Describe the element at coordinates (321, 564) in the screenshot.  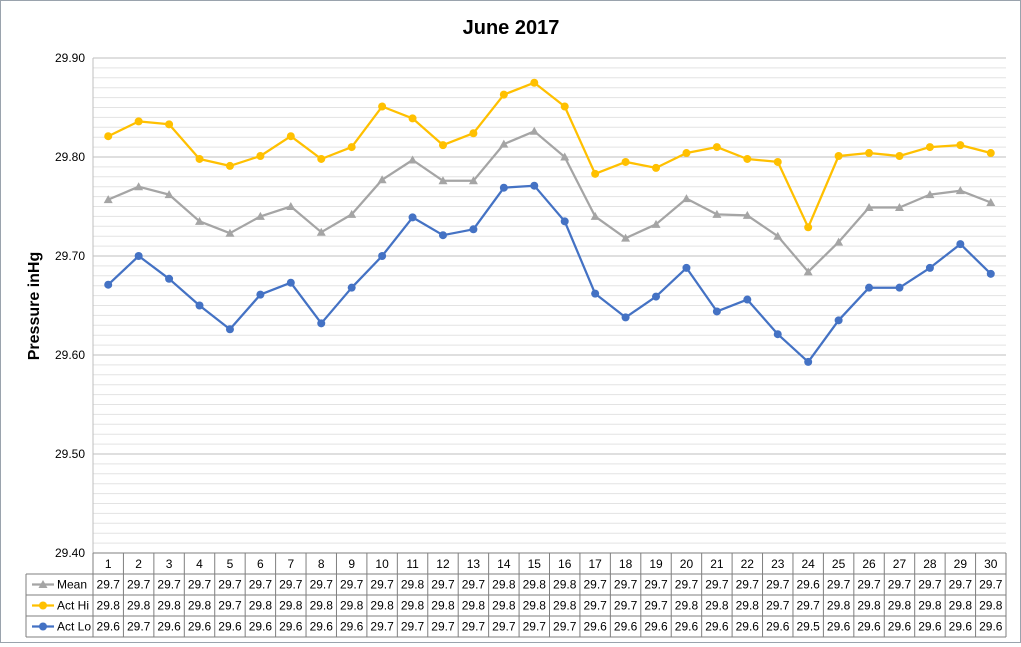
I see `x-tick-label: 8` at that location.